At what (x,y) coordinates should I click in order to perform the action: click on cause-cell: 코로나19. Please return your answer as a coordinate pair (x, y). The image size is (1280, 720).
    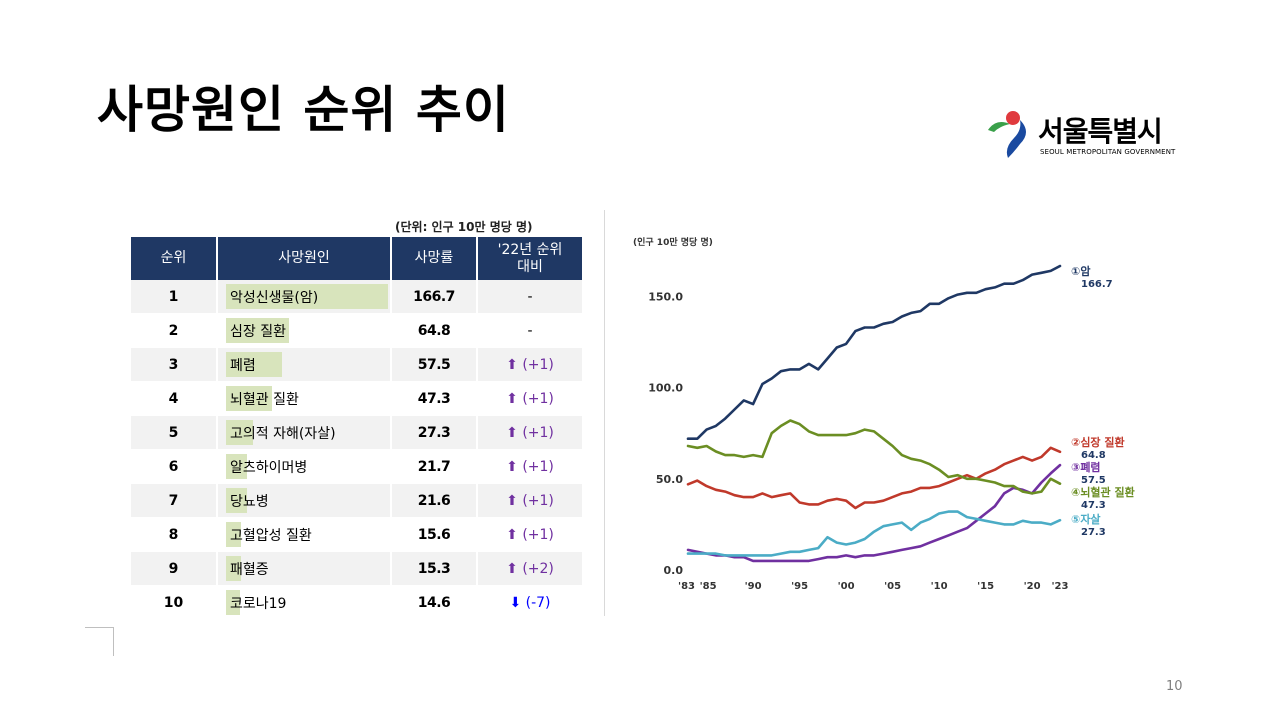
    Looking at the image, I should click on (304, 603).